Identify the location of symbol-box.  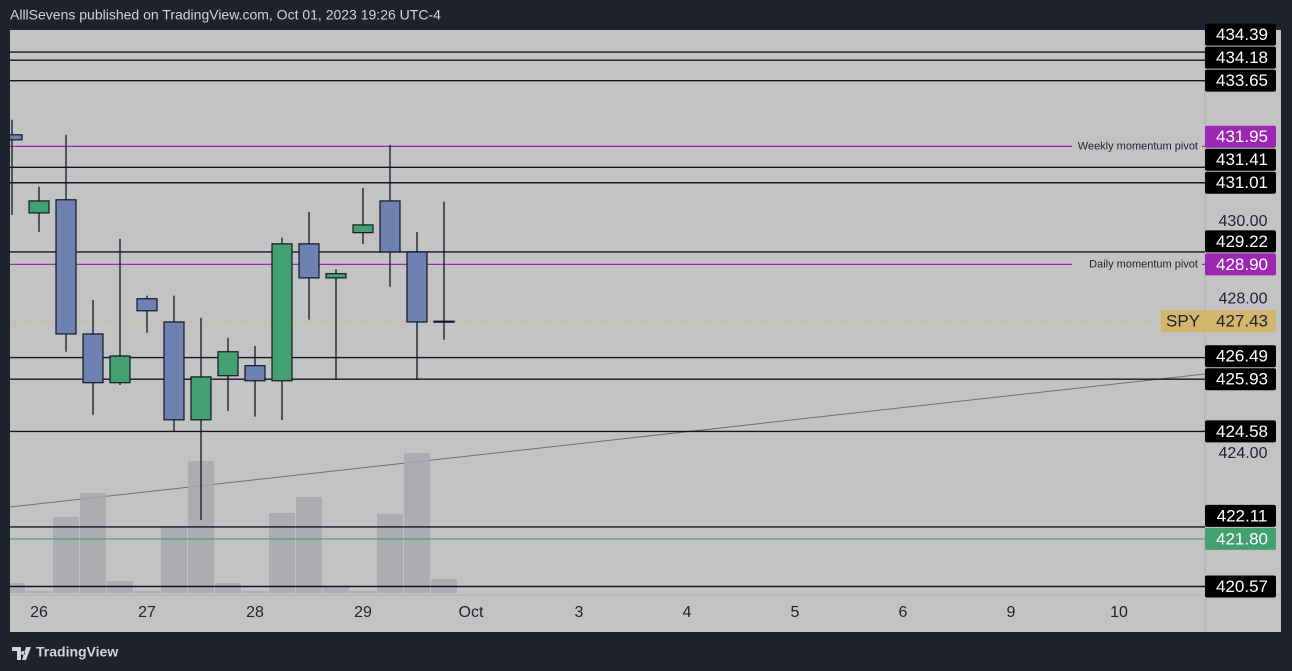
(1183, 321).